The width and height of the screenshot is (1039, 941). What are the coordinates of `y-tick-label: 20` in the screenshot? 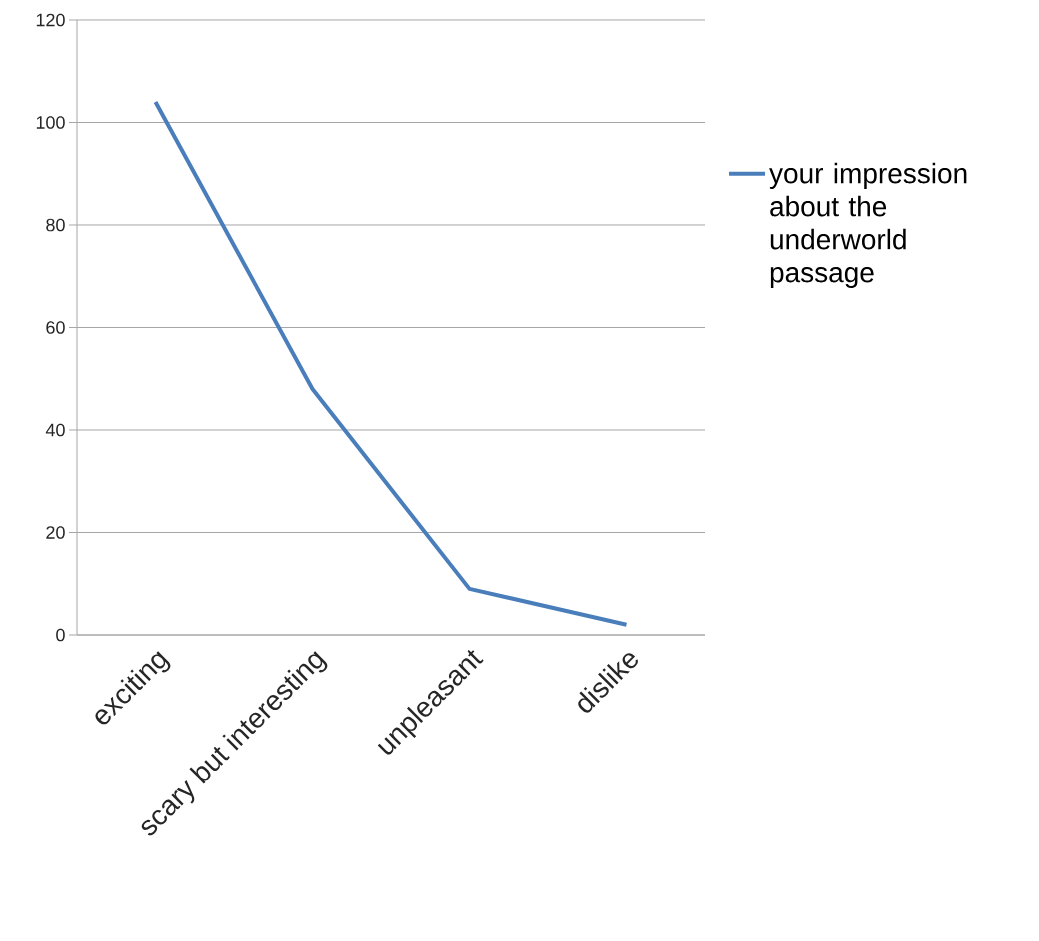 It's located at (55, 532).